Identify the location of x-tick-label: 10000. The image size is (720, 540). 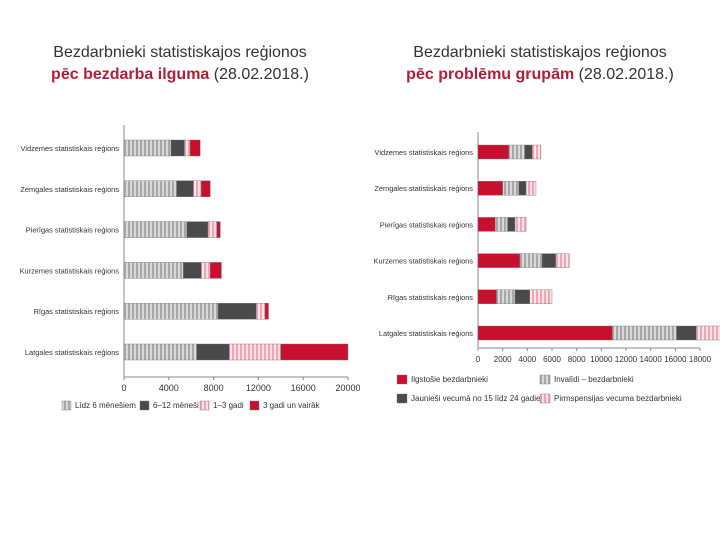
(601, 359).